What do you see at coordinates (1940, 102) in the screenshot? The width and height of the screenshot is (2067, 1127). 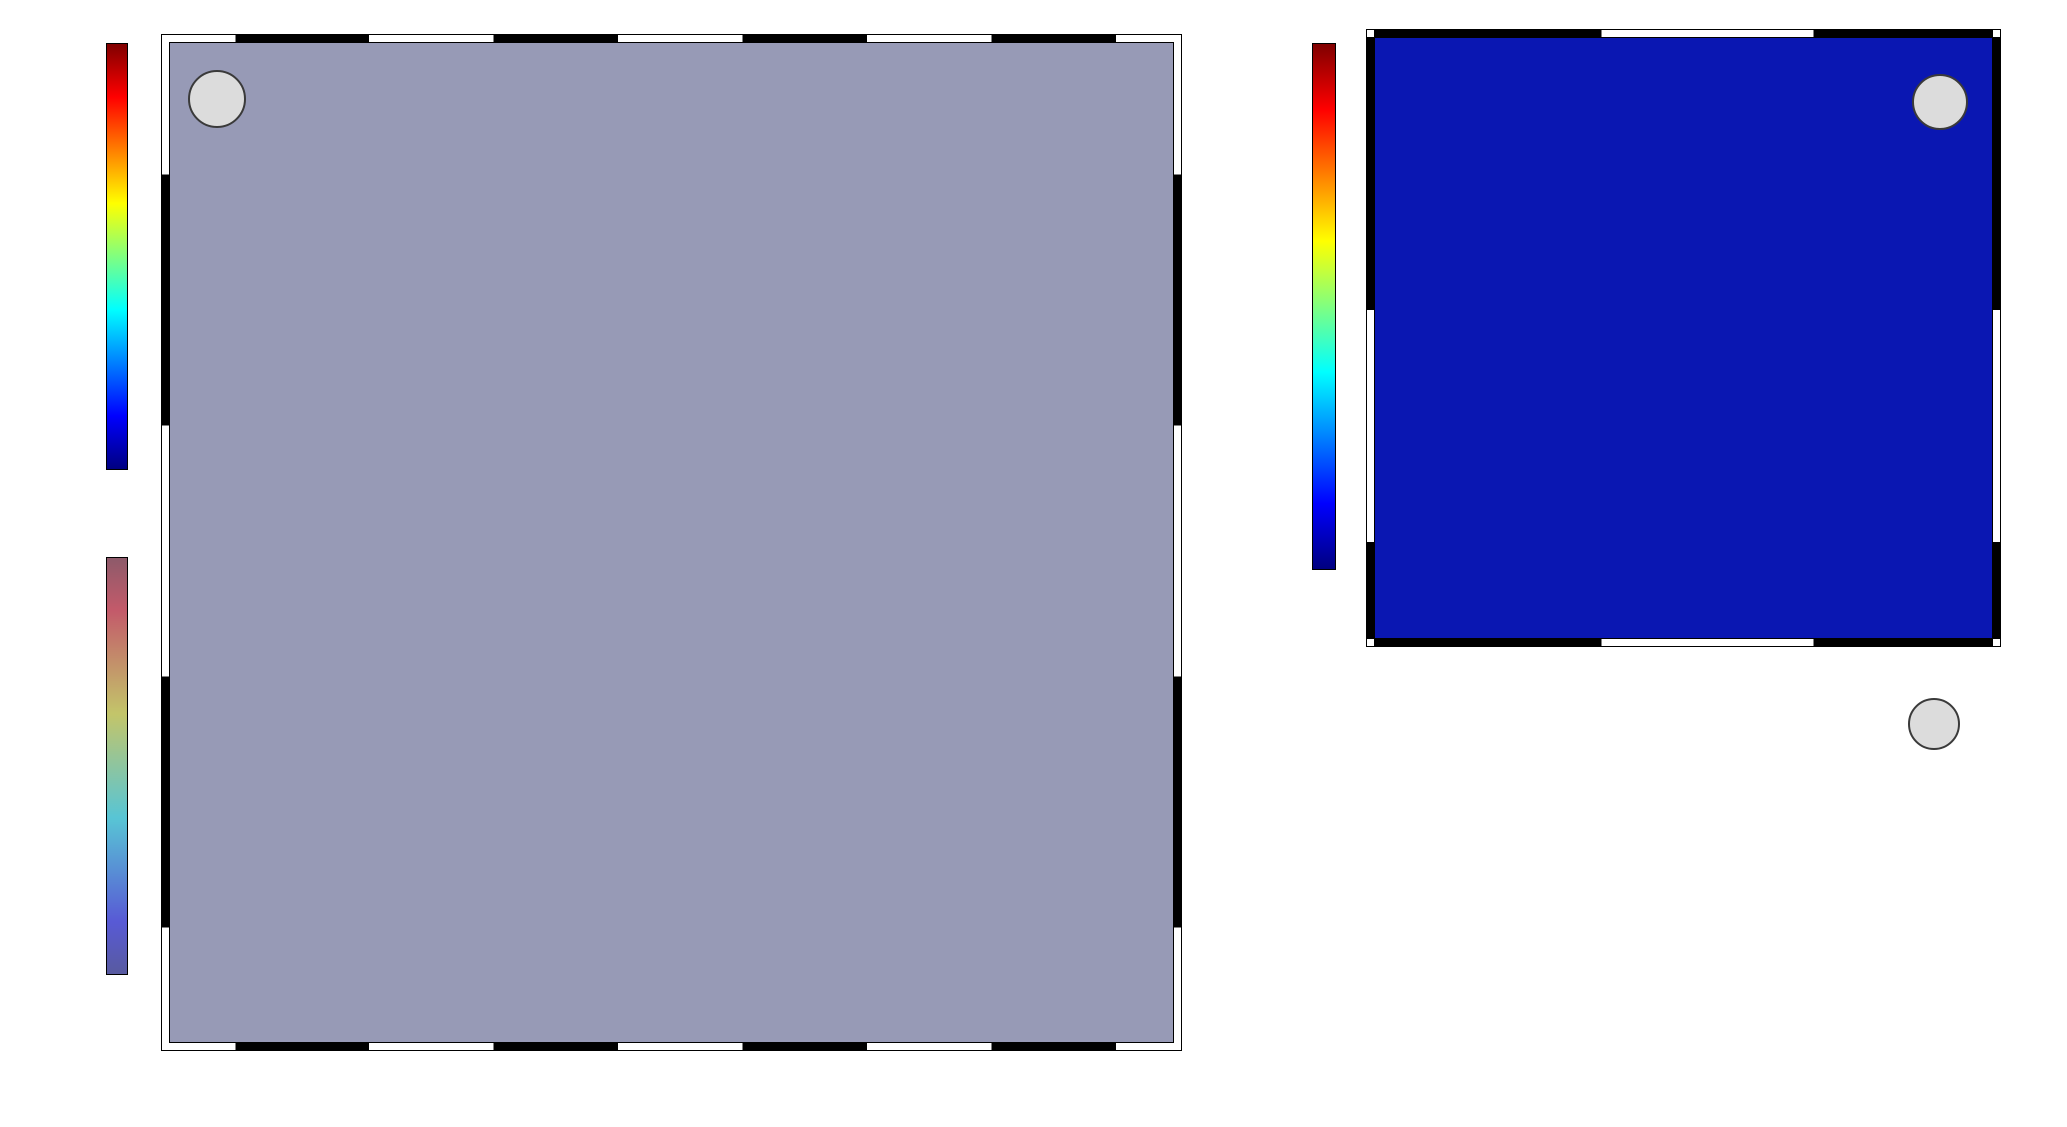 I see `panel-b-label-badge` at bounding box center [1940, 102].